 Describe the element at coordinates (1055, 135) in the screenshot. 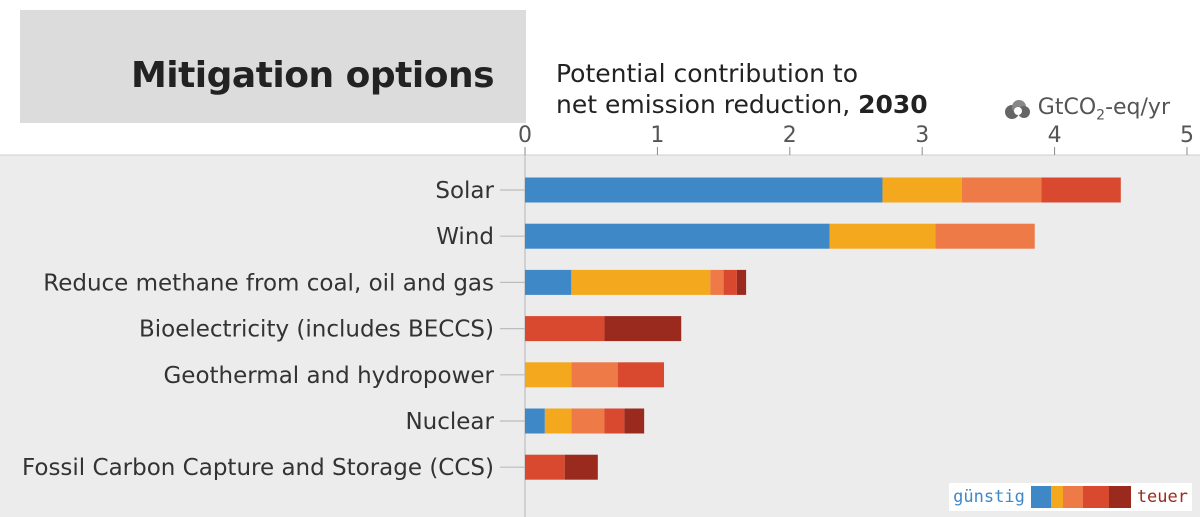

I see `x-tick-label: 4` at that location.